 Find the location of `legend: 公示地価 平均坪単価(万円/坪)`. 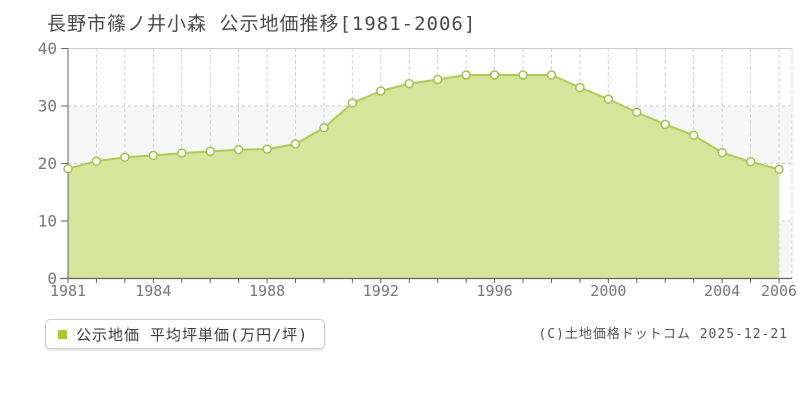

legend: 公示地価 平均坪単価(万円/坪) is located at coordinates (185, 334).